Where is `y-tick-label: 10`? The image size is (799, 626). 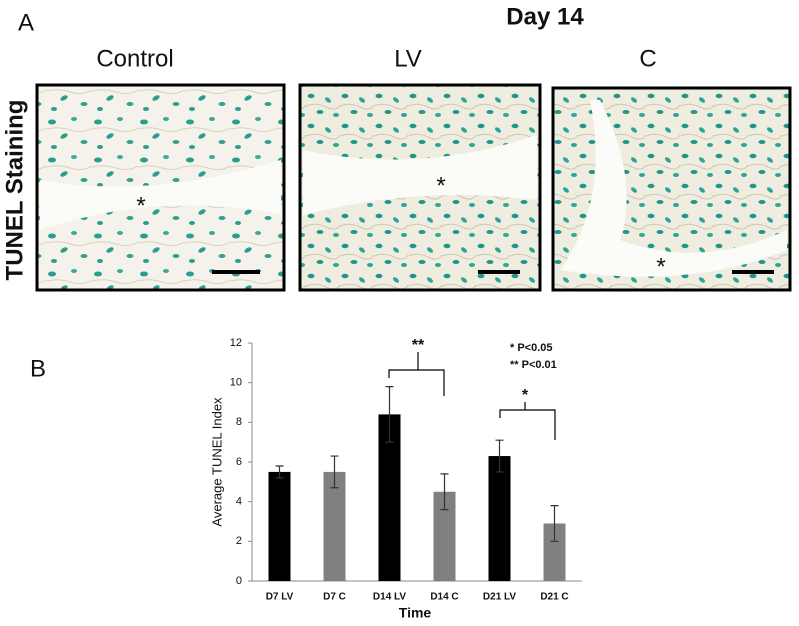
y-tick-label: 10 is located at coordinates (236, 383).